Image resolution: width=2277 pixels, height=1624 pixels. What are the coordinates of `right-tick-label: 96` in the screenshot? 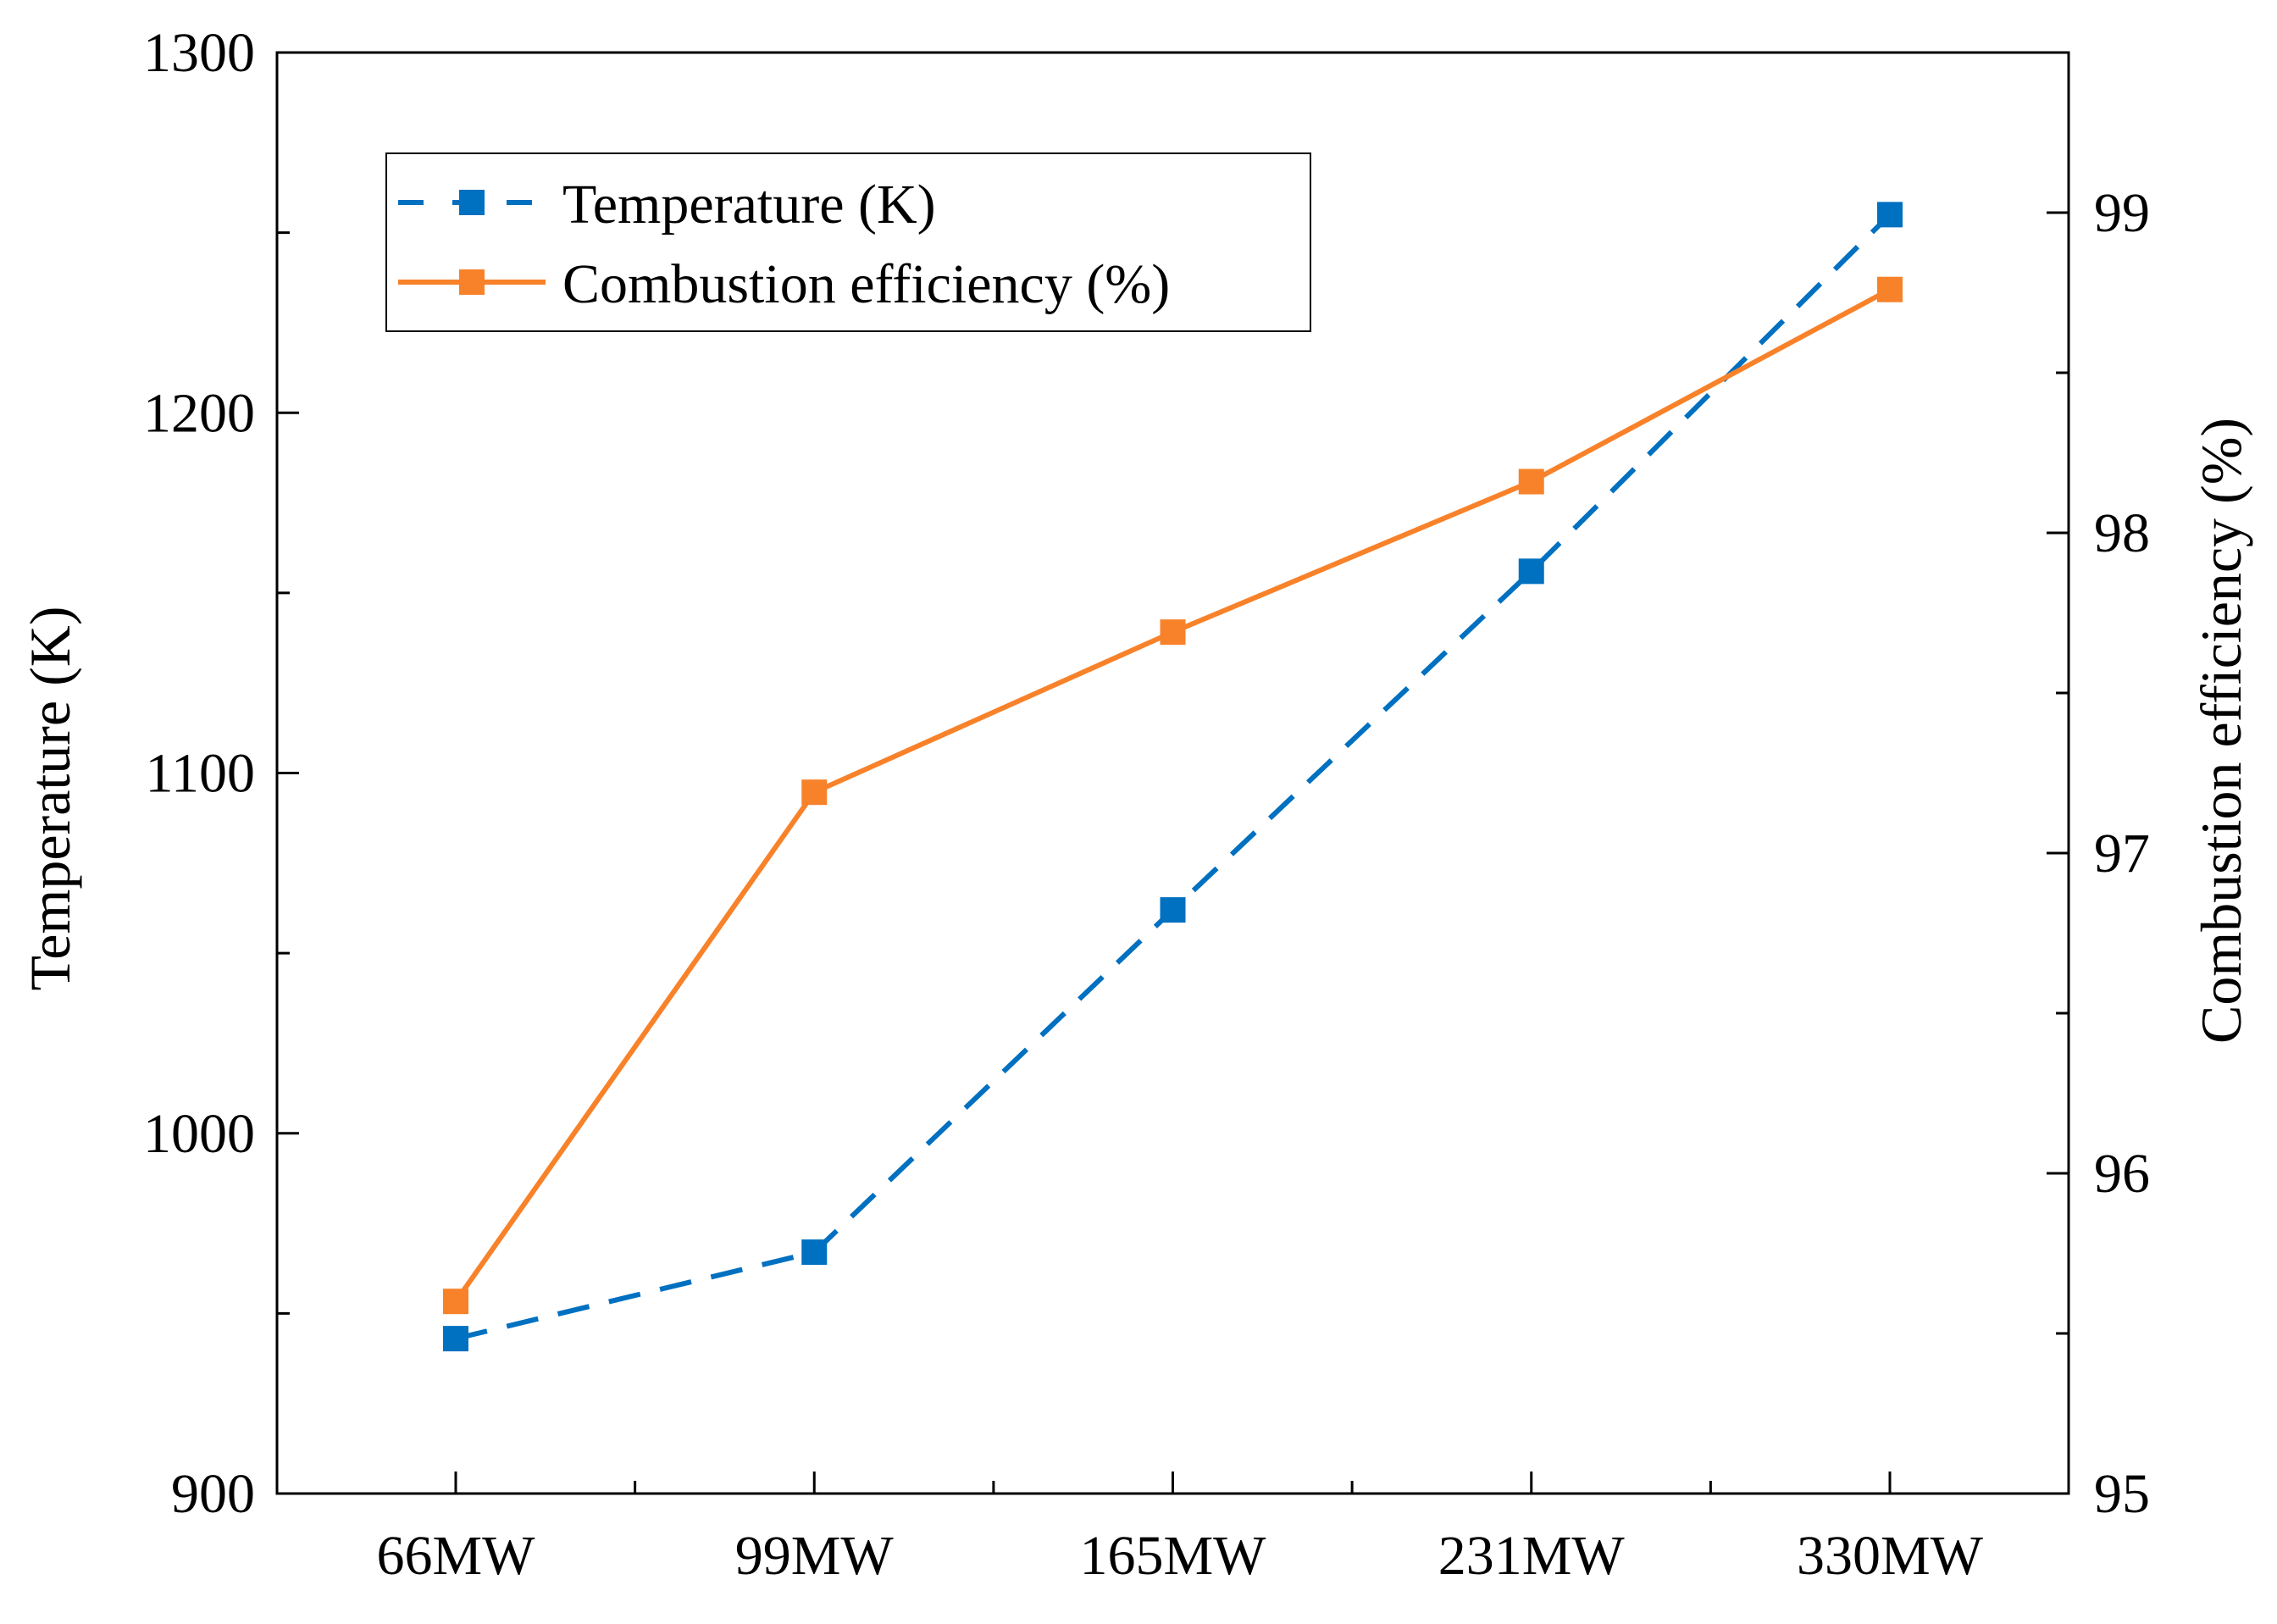 It's located at (2122, 1174).